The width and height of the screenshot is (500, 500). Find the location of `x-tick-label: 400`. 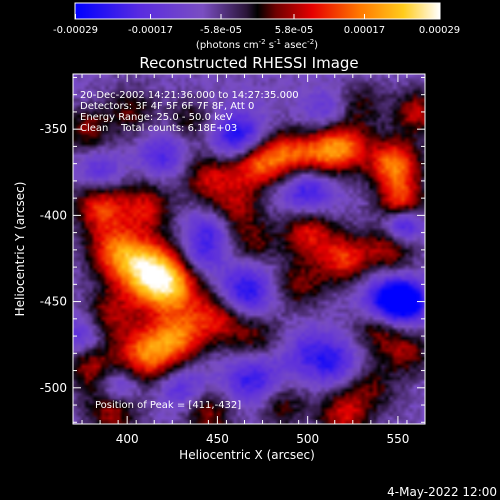

x-tick-label: 400 is located at coordinates (127, 439).